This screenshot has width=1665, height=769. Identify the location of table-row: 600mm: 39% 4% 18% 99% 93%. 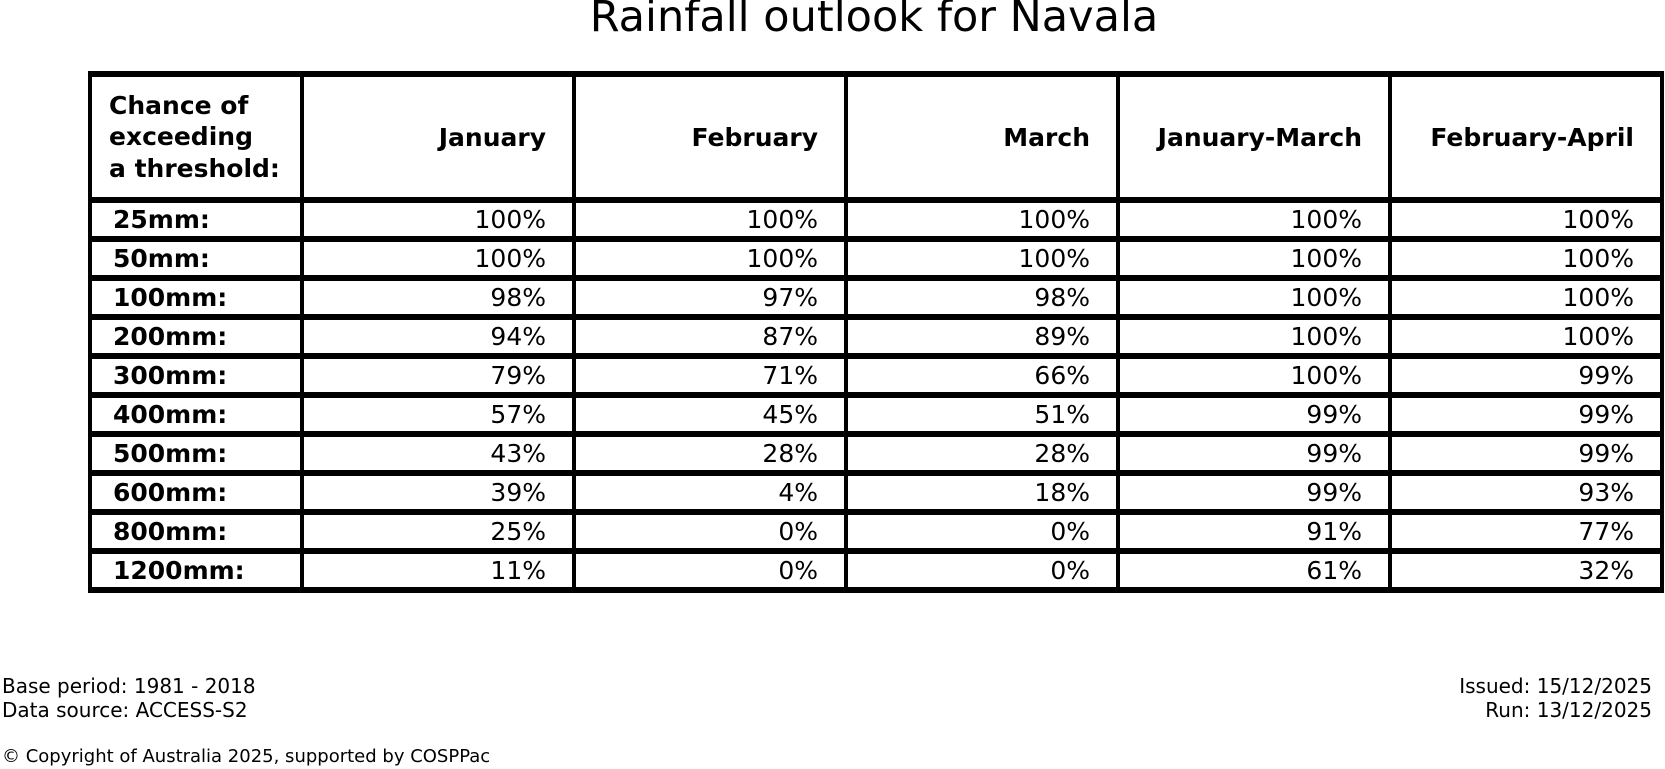
(876, 492).